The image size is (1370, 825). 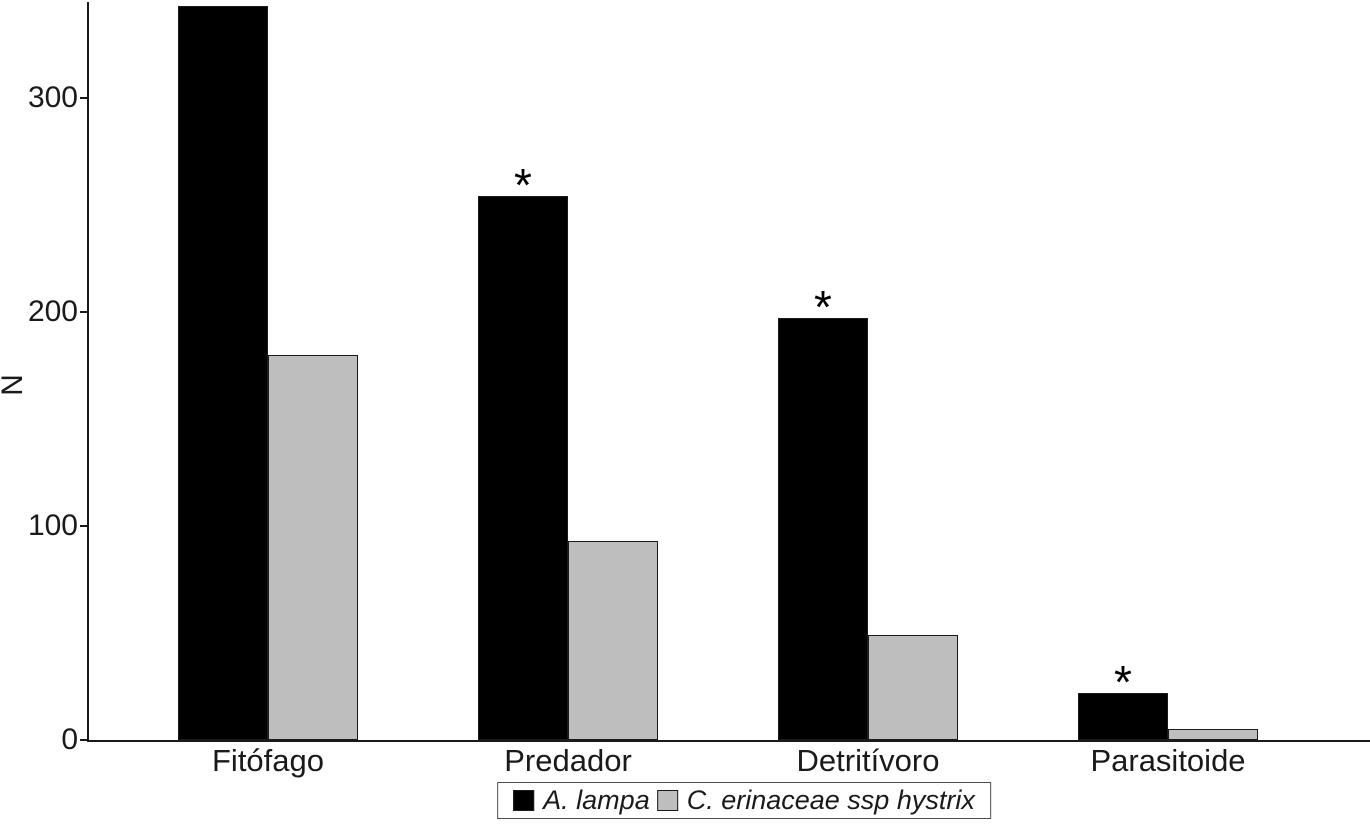 What do you see at coordinates (14, 385) in the screenshot?
I see `y-axis-title: N` at bounding box center [14, 385].